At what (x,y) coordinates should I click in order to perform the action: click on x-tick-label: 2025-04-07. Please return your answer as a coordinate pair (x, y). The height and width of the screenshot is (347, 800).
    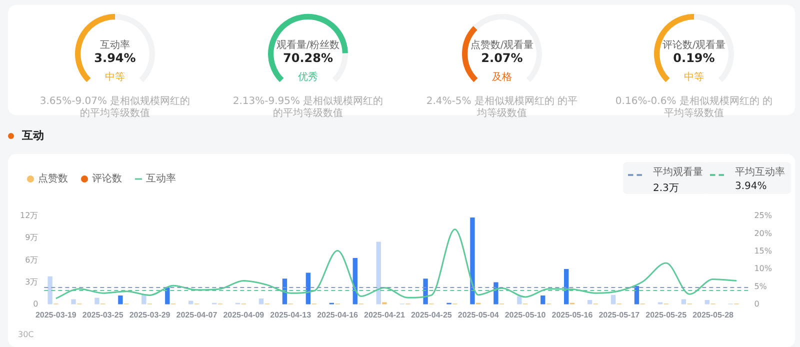
    Looking at the image, I should click on (197, 315).